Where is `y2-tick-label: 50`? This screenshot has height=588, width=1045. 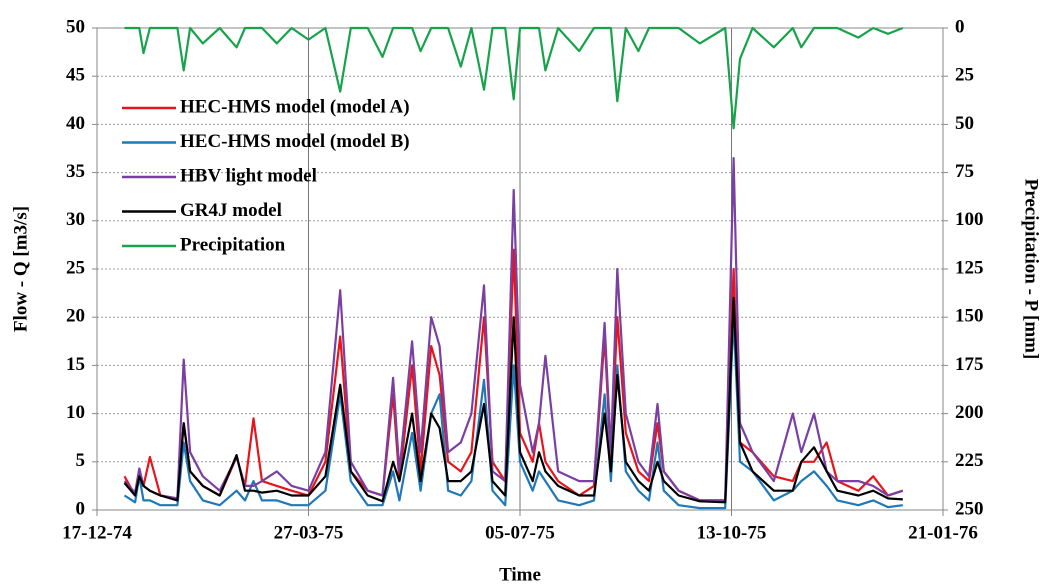
y2-tick-label: 50 is located at coordinates (964, 123).